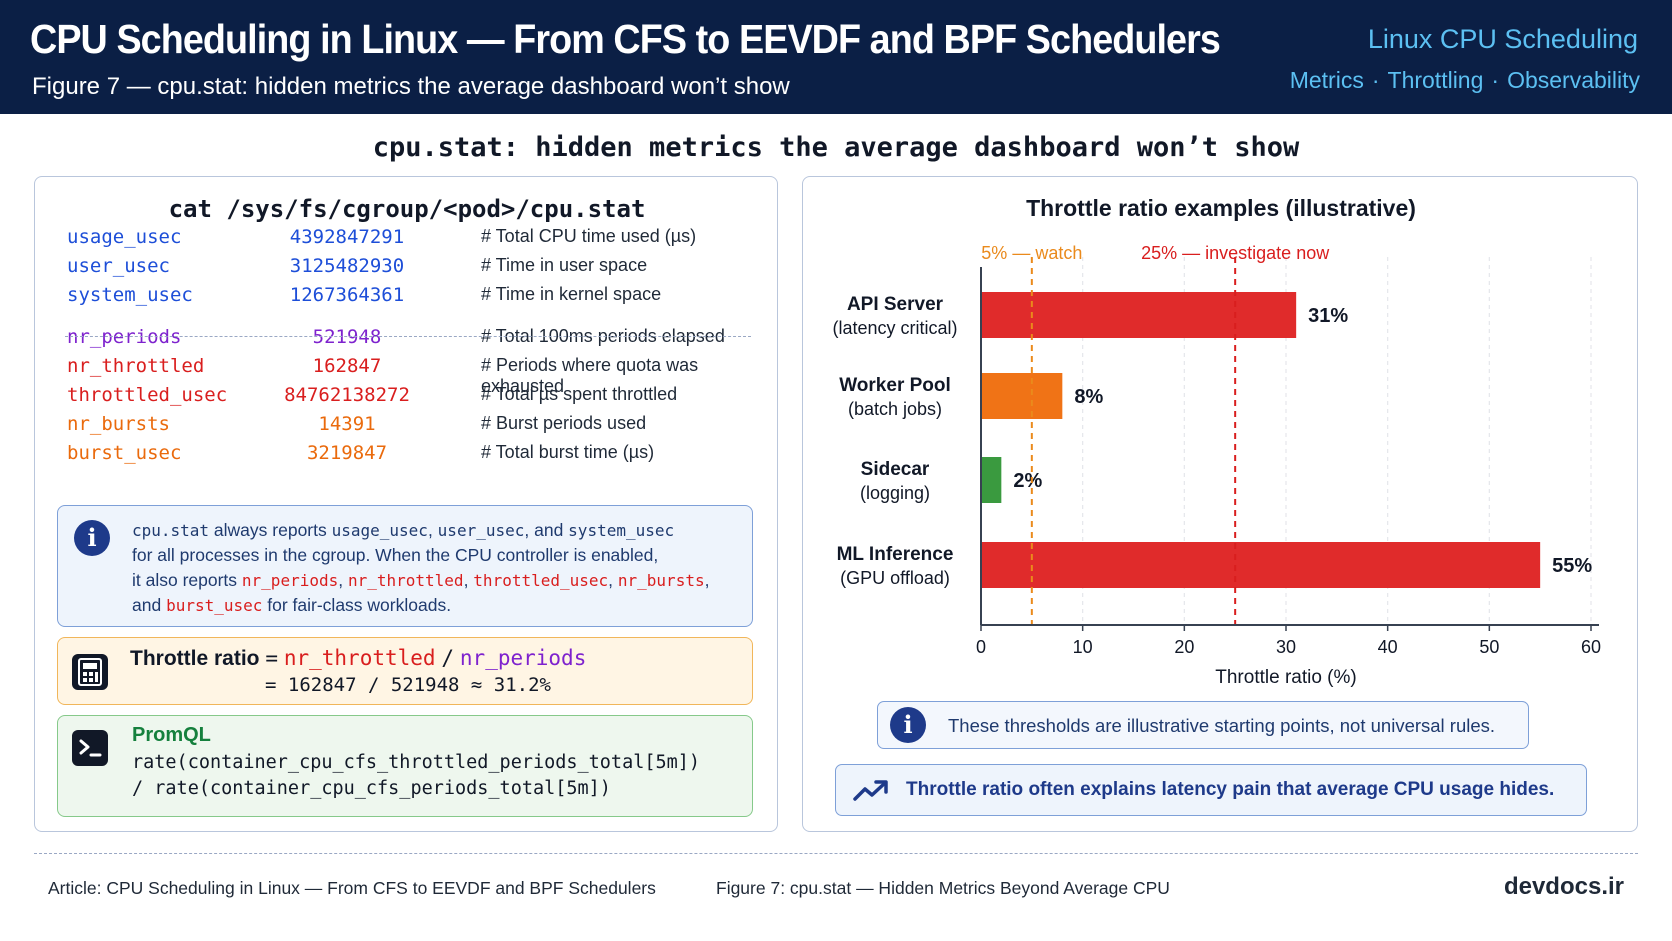 The image size is (1672, 941). I want to click on tag-throttling: Throttling, so click(1435, 80).